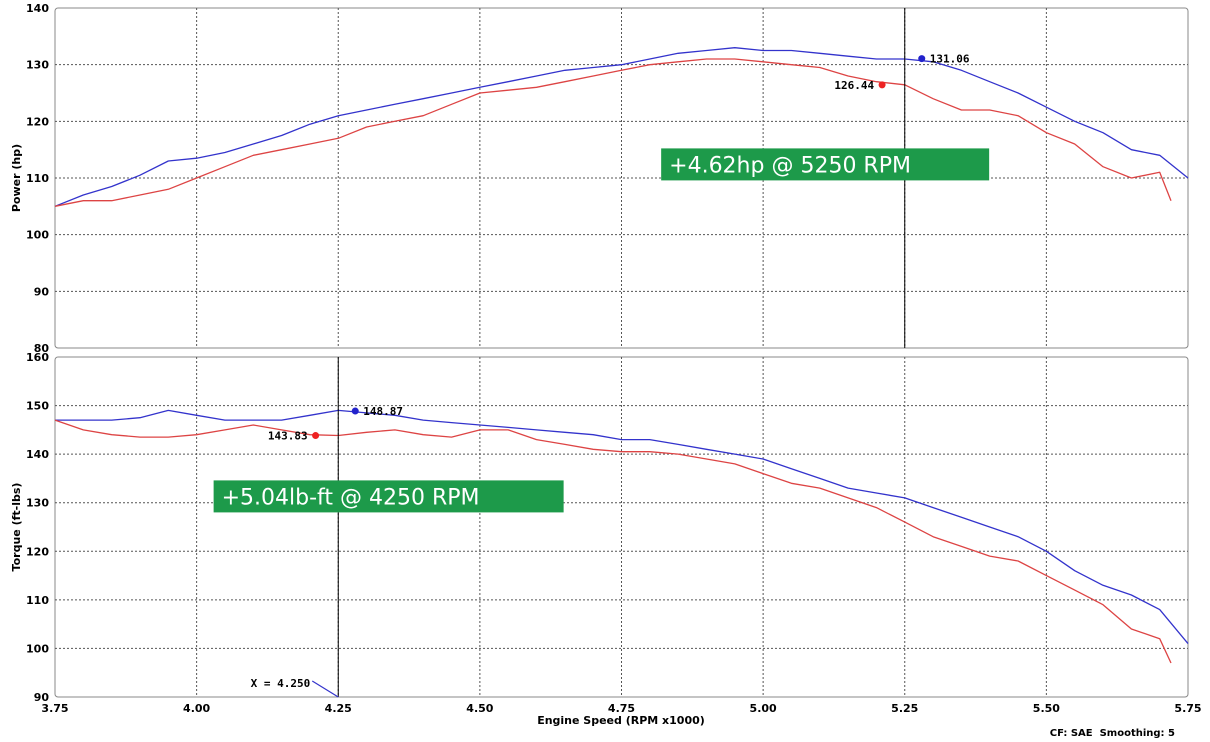  Describe the element at coordinates (37, 65) in the screenshot. I see `power-y-tick-label: 130` at that location.